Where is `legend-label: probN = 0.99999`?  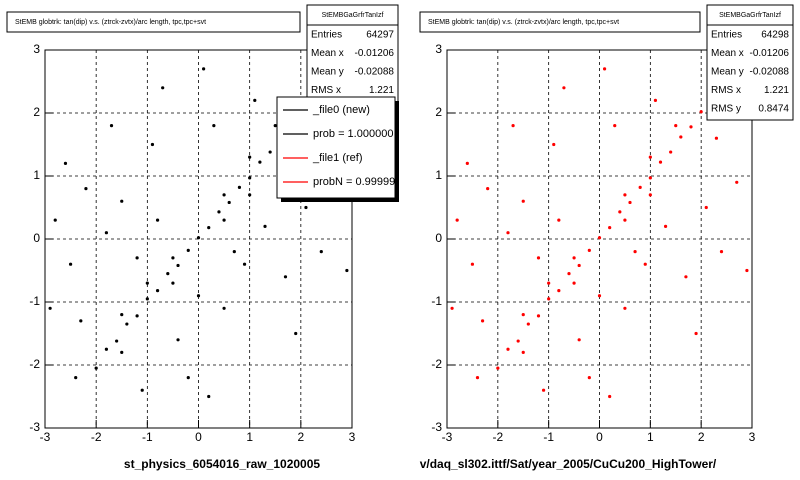 legend-label: probN = 0.99999 is located at coordinates (354, 182).